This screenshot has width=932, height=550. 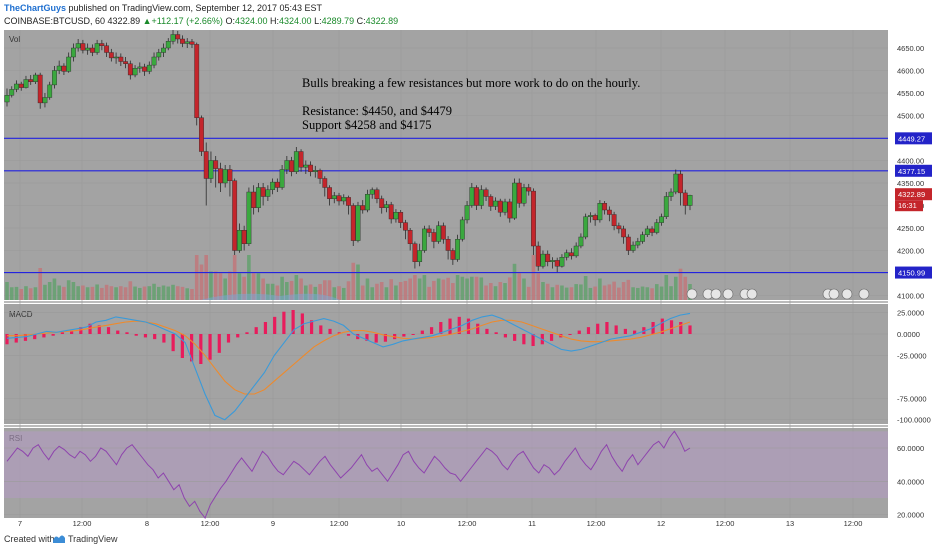 What do you see at coordinates (367, 125) in the screenshot?
I see `annotation-line-3: Support $4258 and $4175` at bounding box center [367, 125].